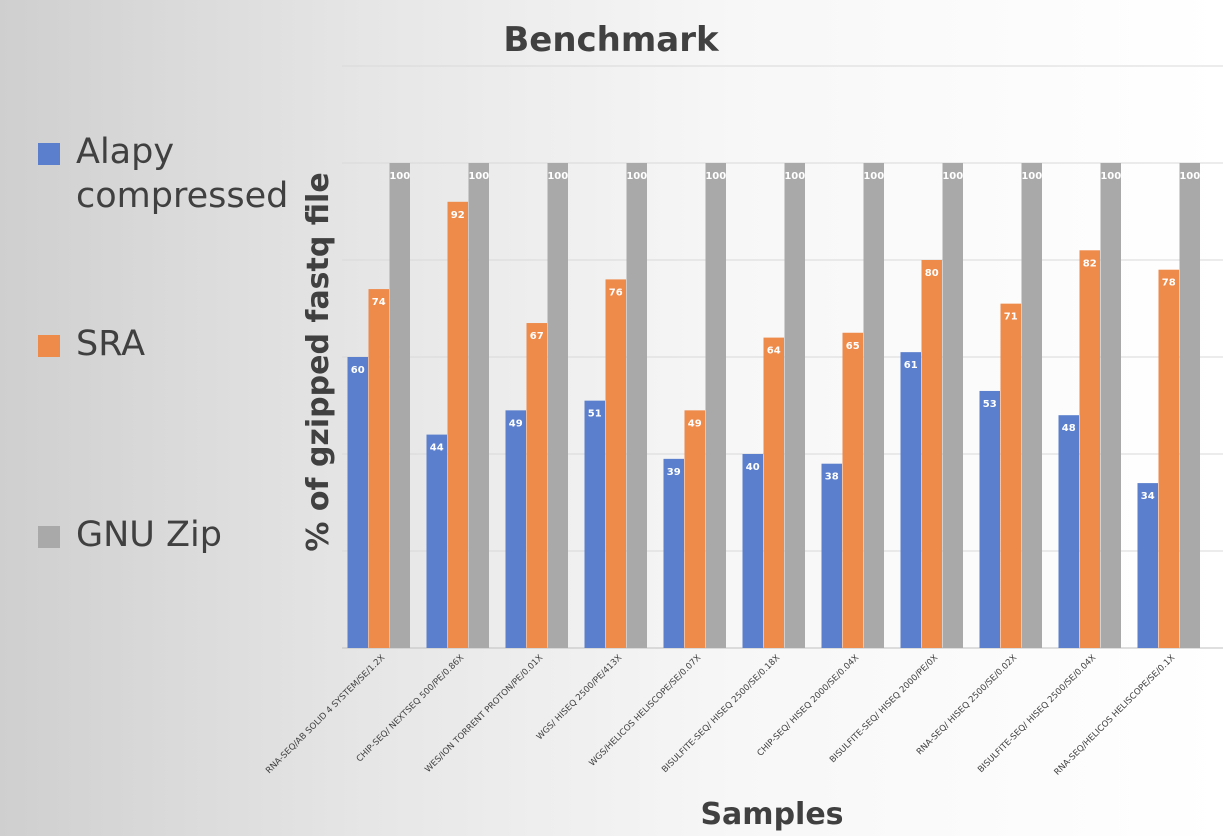 The width and height of the screenshot is (1223, 836). What do you see at coordinates (1148, 496) in the screenshot?
I see `data-label: 34` at bounding box center [1148, 496].